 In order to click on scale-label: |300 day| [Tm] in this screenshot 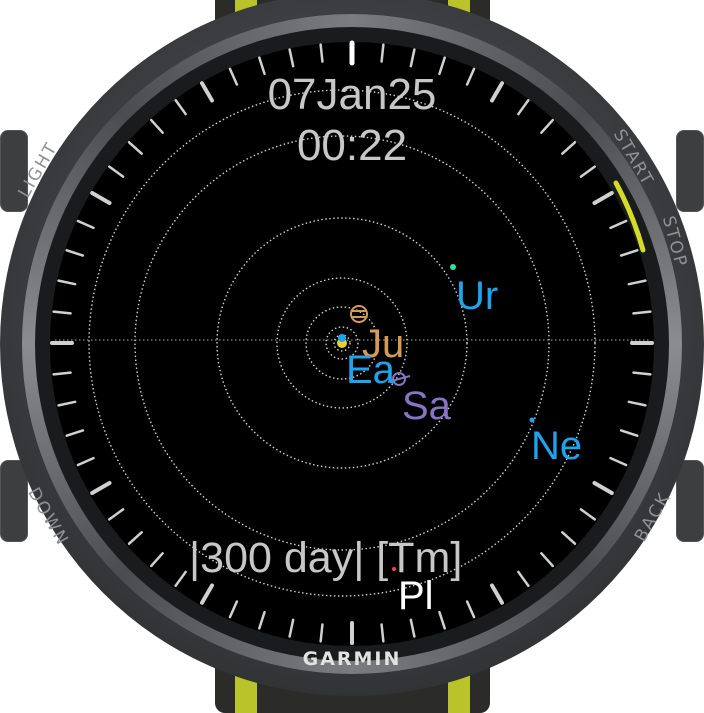, I will do `click(326, 558)`.